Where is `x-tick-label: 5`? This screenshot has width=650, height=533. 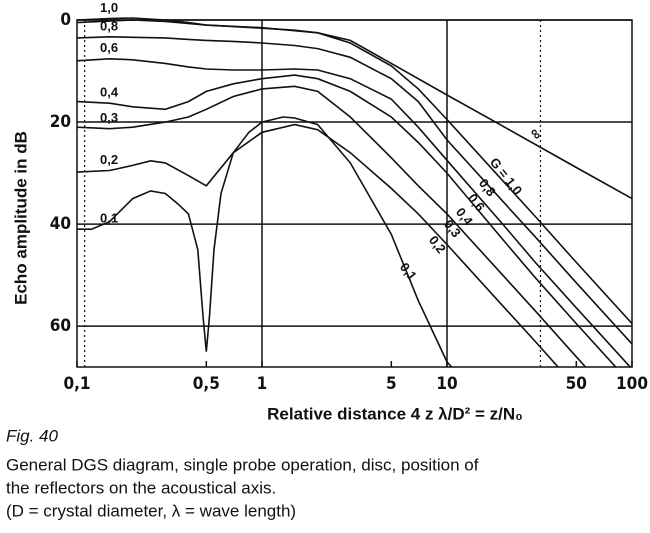
x-tick-label: 5 is located at coordinates (391, 384).